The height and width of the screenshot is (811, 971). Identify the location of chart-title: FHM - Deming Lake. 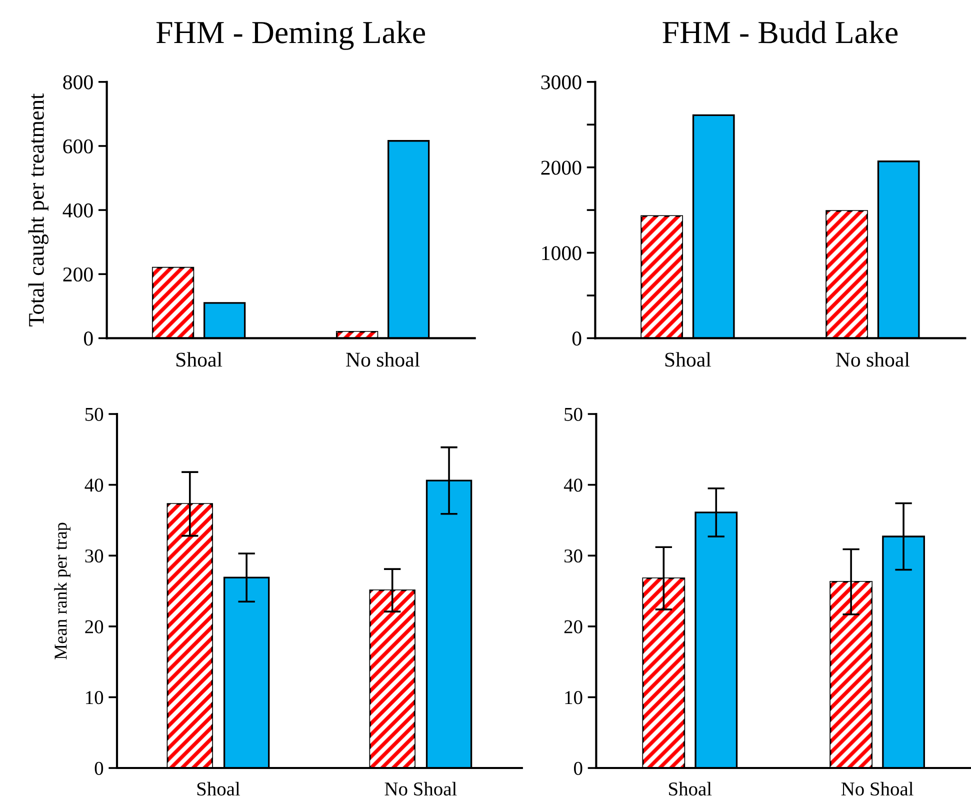
(291, 35).